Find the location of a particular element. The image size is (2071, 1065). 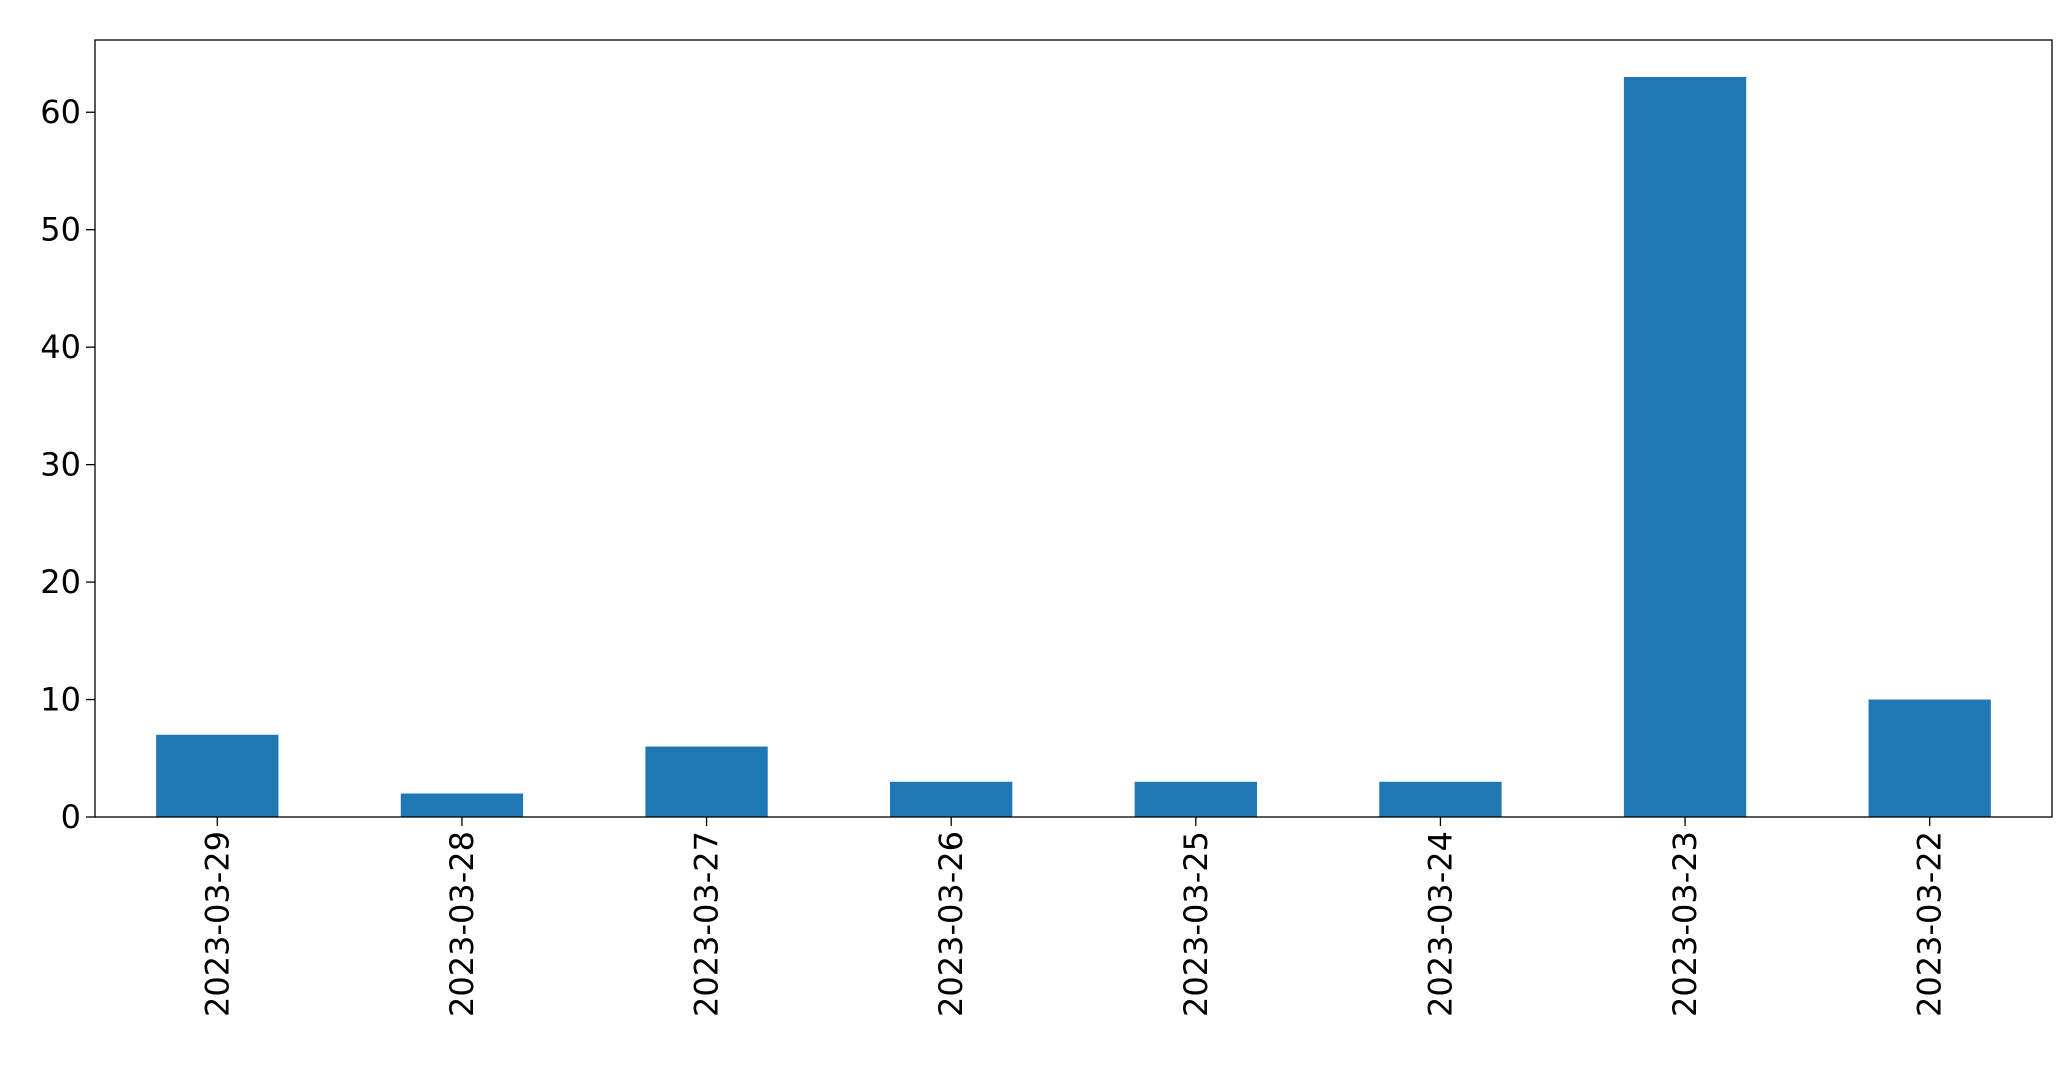

x-tick-label: 2023-03-25 is located at coordinates (1196, 924).